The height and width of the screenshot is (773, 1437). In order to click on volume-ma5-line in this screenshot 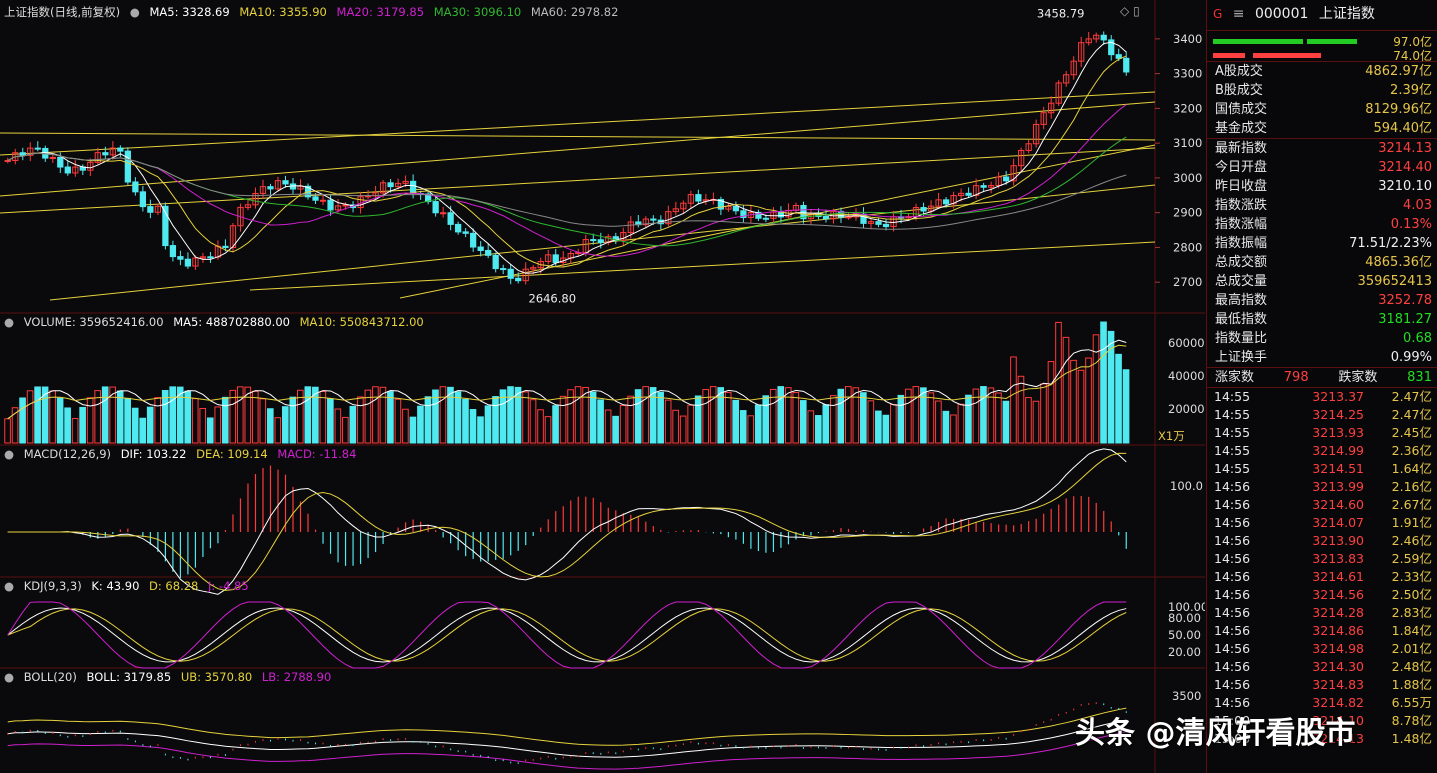, I will do `click(567, 379)`.